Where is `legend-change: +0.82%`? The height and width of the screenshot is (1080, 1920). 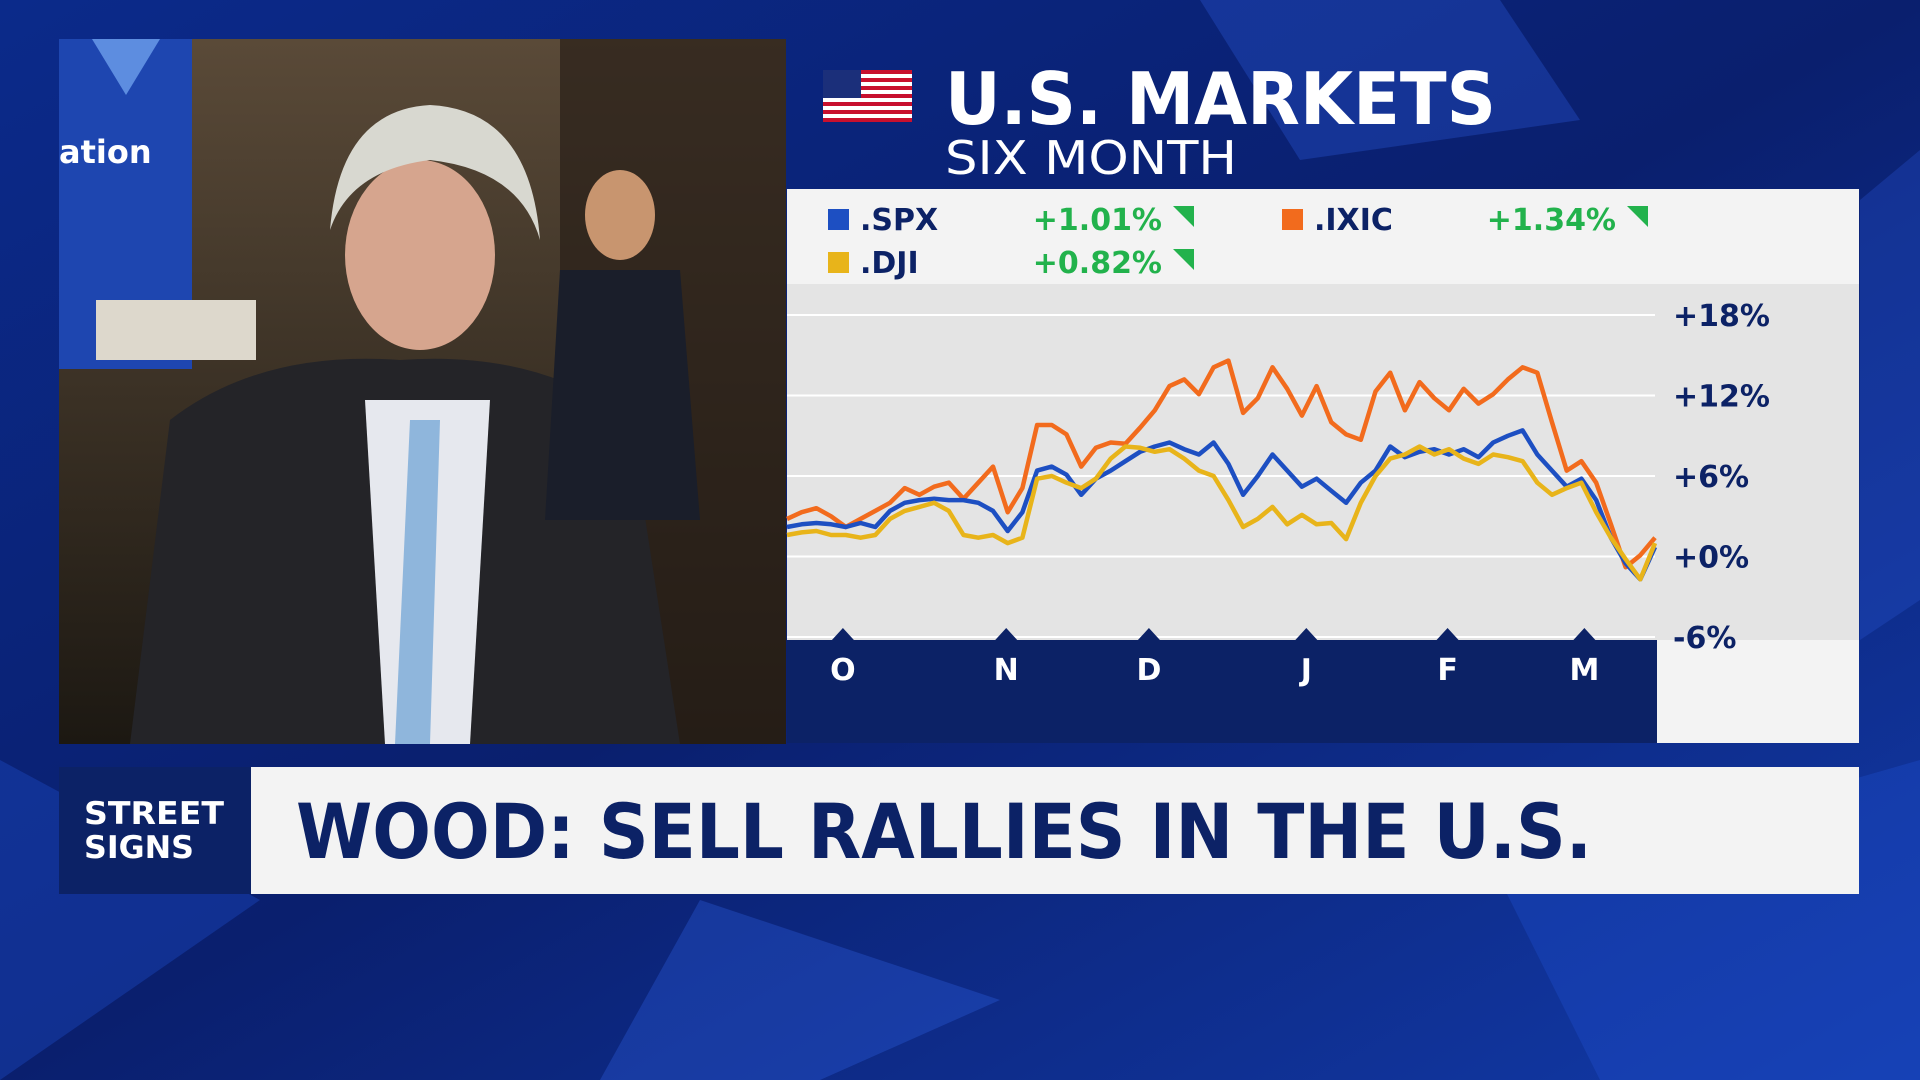
legend-change: +0.82% is located at coordinates (1097, 263).